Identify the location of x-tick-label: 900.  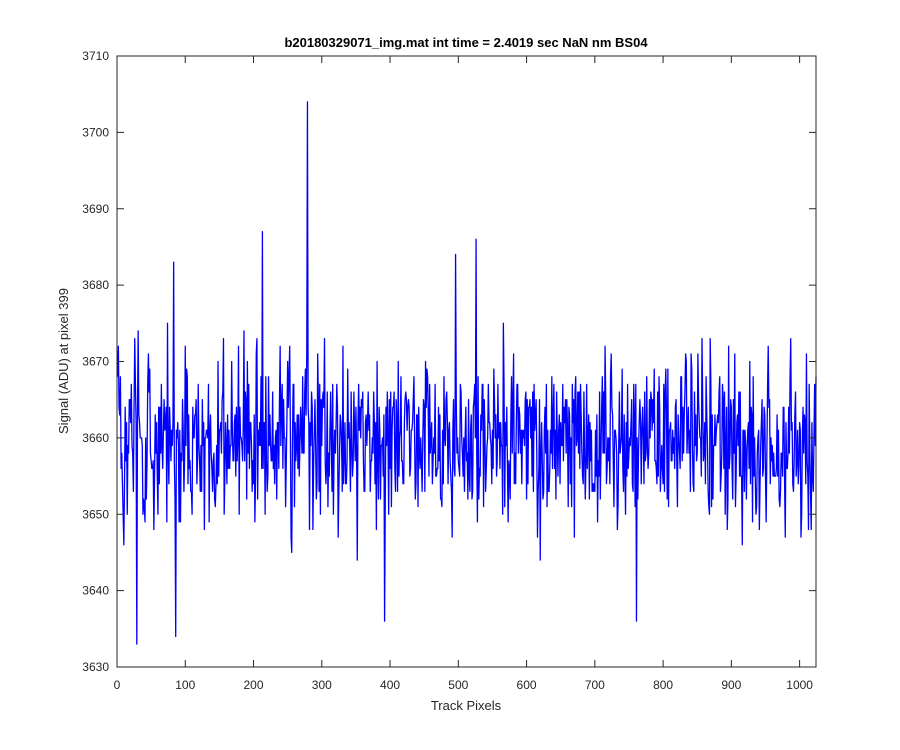
(731, 685).